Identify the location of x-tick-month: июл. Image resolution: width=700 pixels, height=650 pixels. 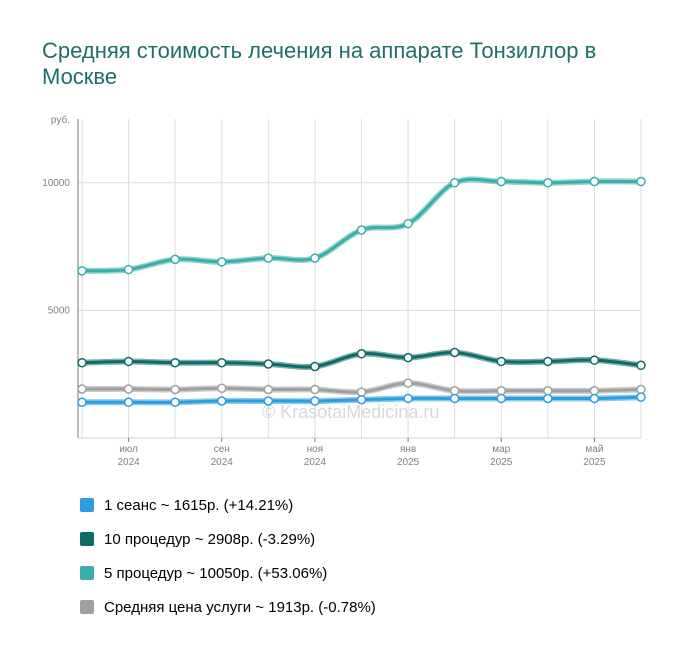
(128, 449).